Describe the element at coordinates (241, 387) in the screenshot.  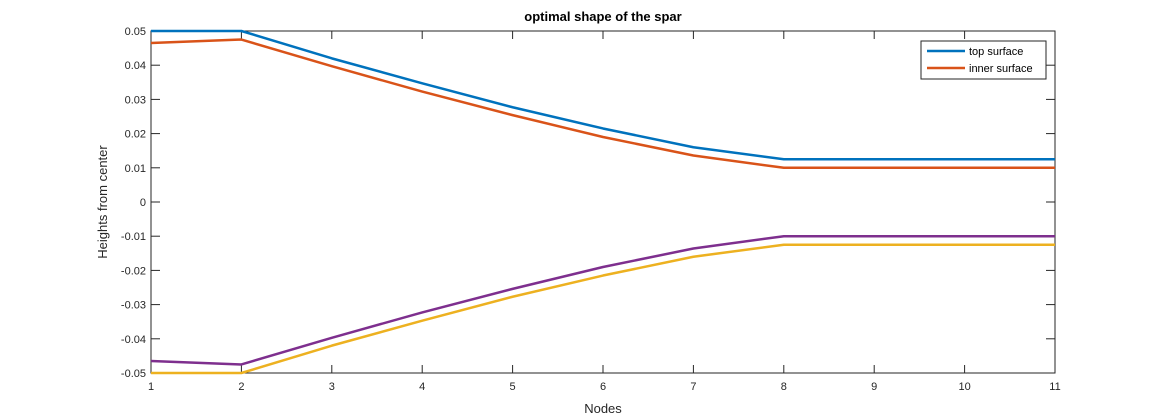
I see `x-tick-label: 2` at that location.